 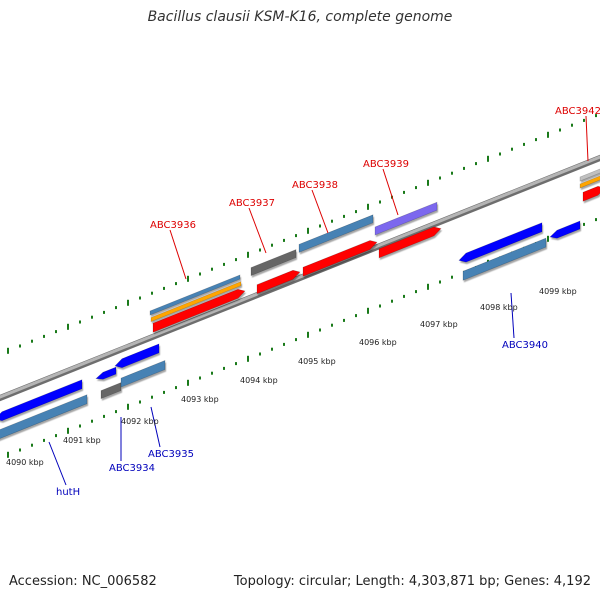 I want to click on gene-feature-ABC3936-a, so click(x=195, y=295).